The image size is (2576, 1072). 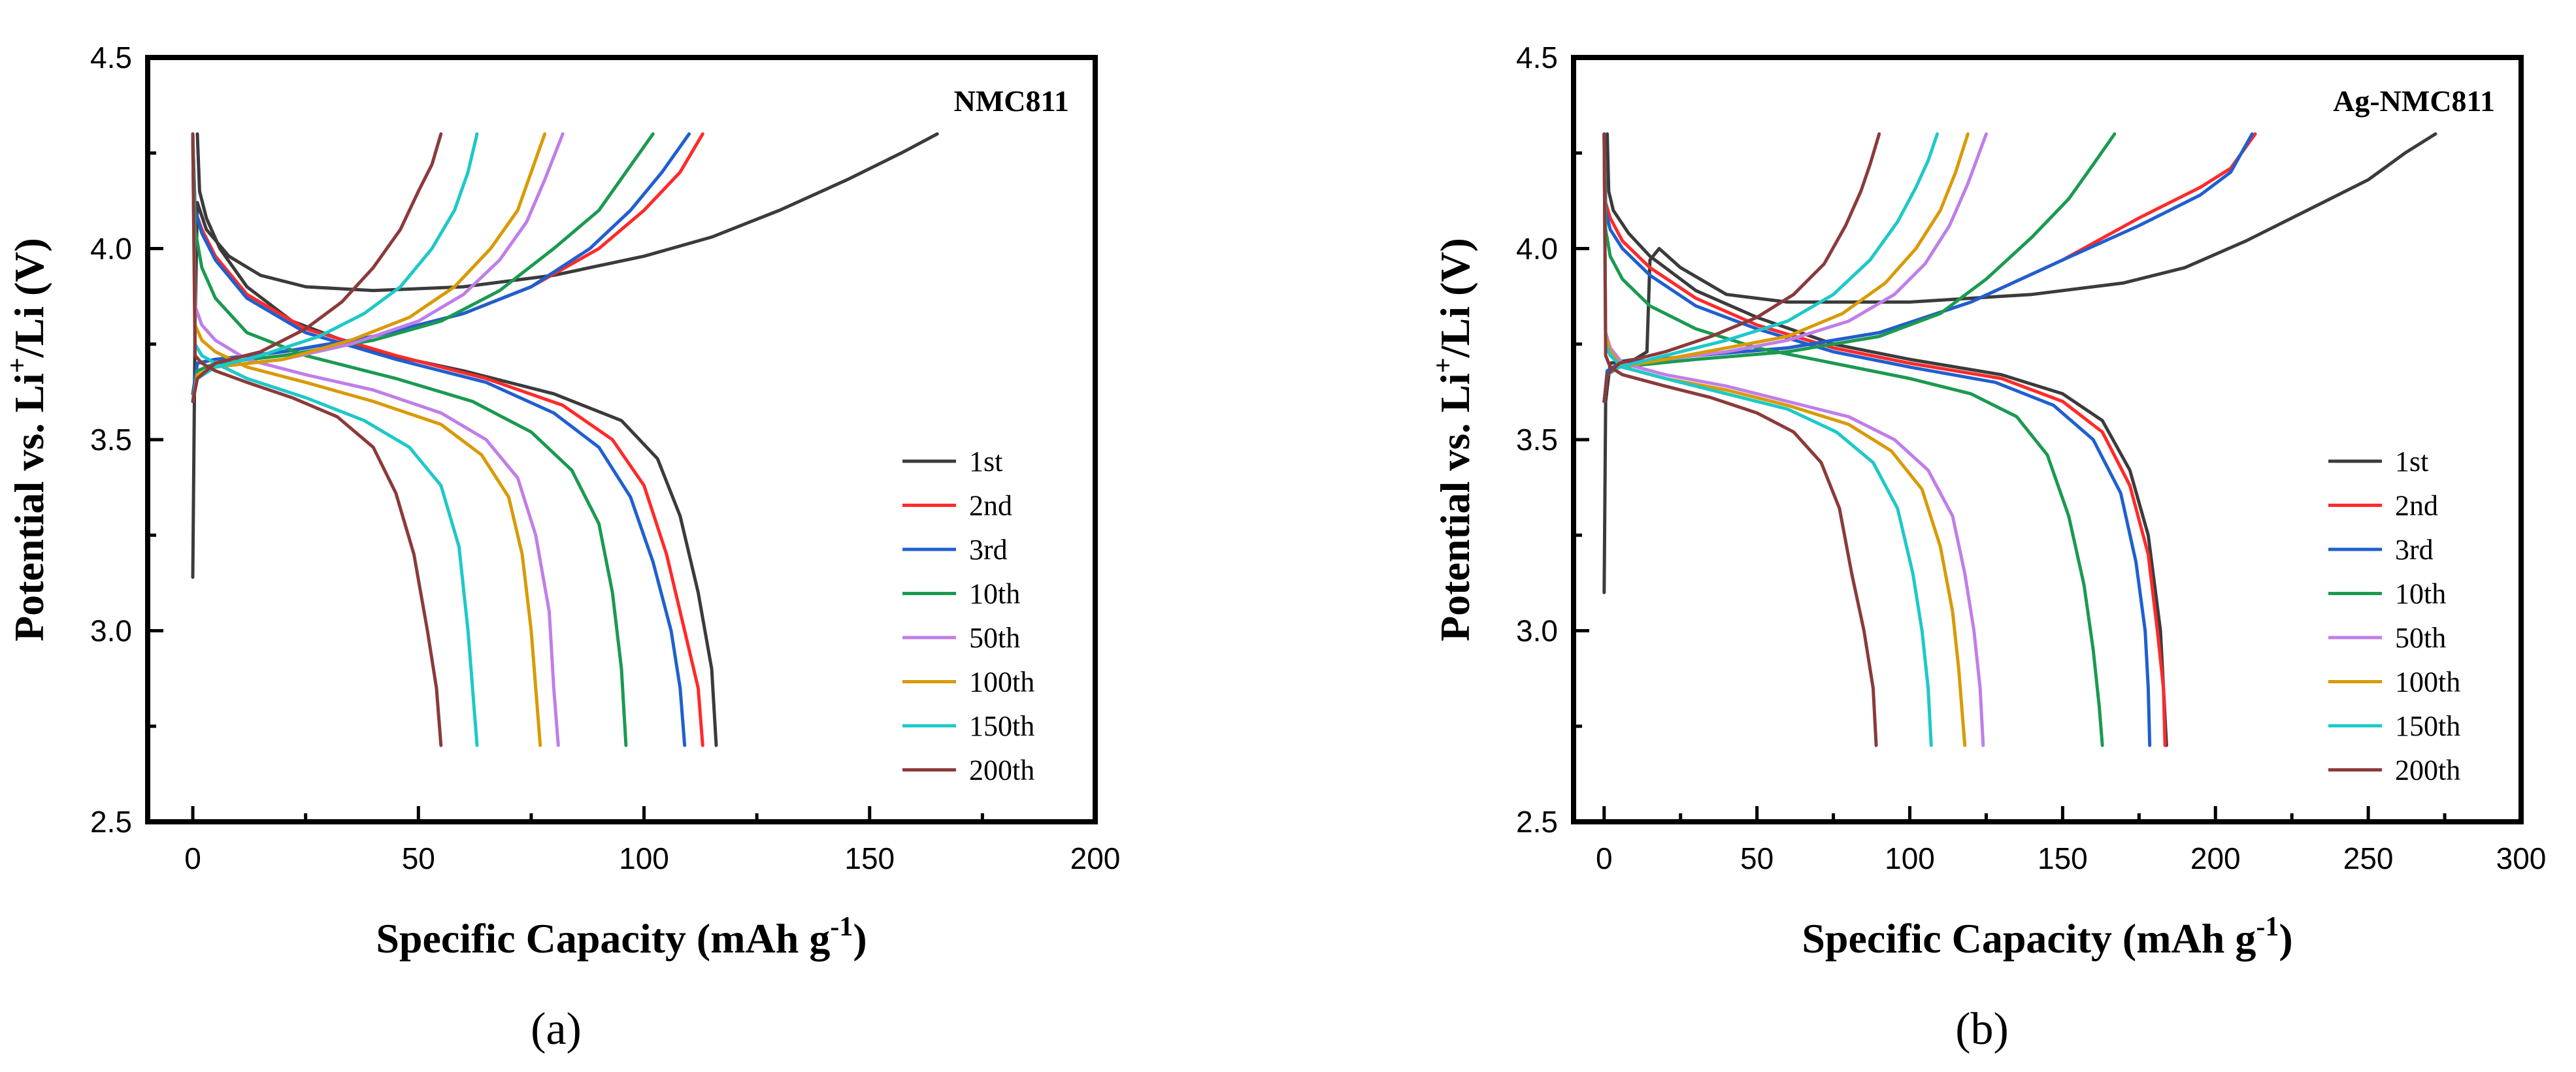 What do you see at coordinates (1982, 1029) in the screenshot?
I see `panel-caption: (b)` at bounding box center [1982, 1029].